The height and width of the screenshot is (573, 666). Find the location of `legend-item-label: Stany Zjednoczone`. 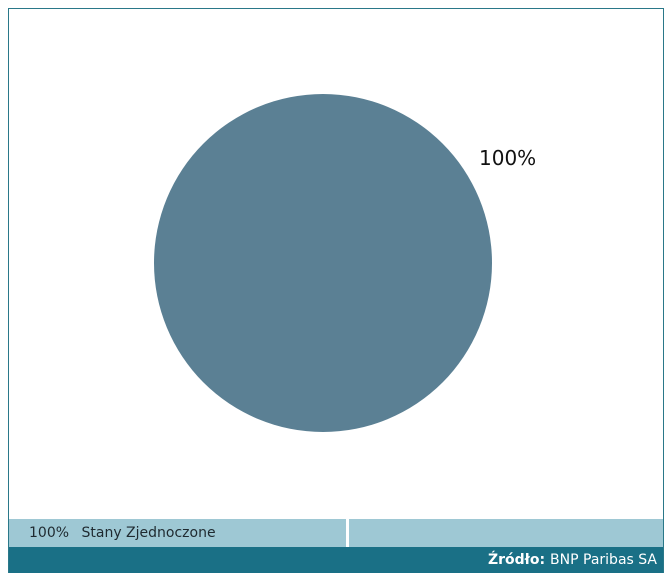

legend-item-label: Stany Zjednoczone is located at coordinates (148, 533).